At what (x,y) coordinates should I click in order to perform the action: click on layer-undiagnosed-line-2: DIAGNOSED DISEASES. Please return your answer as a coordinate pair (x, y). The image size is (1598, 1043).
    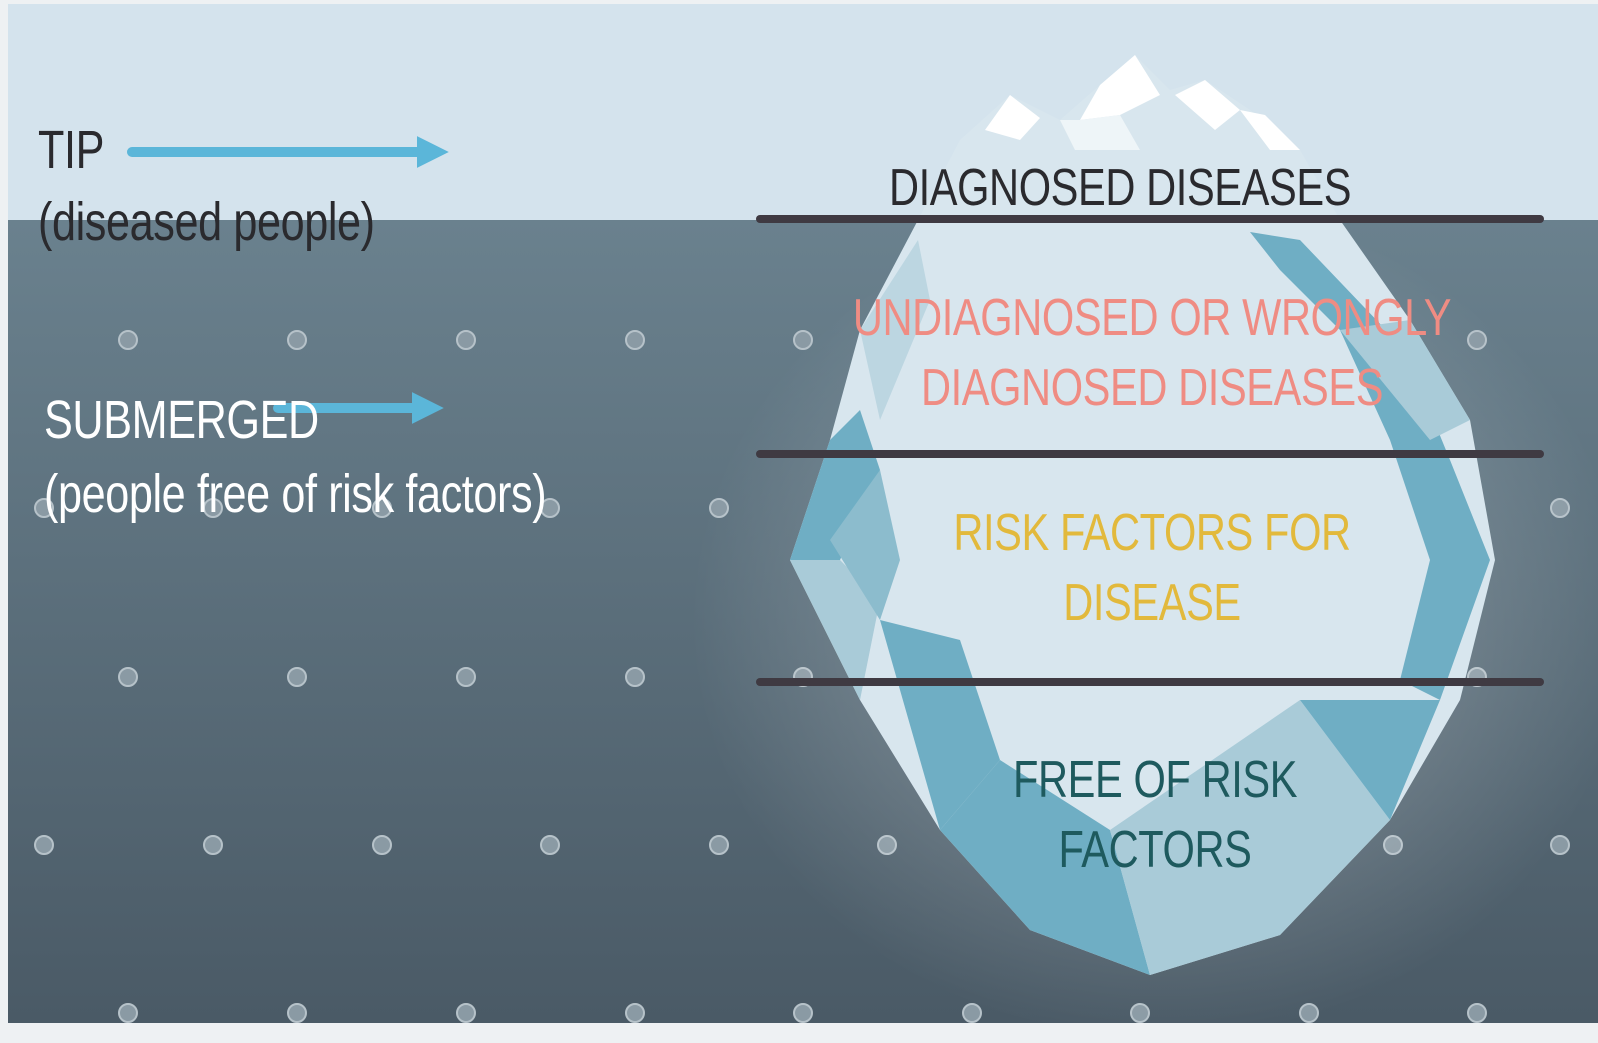
    Looking at the image, I should click on (1152, 388).